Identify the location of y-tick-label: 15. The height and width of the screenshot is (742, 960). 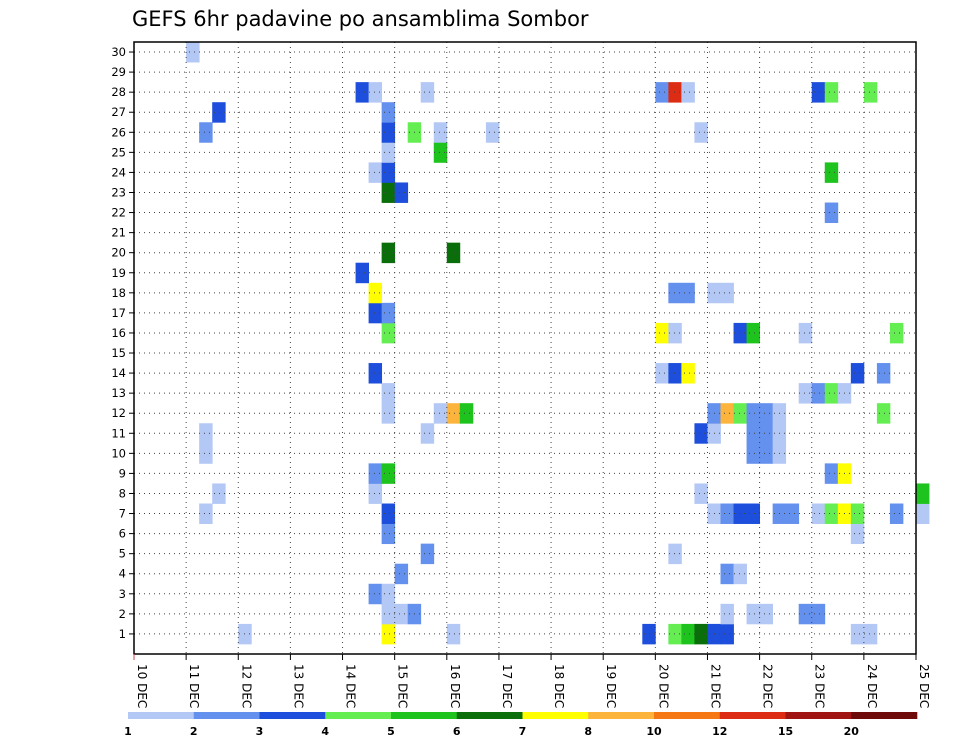
(118, 353).